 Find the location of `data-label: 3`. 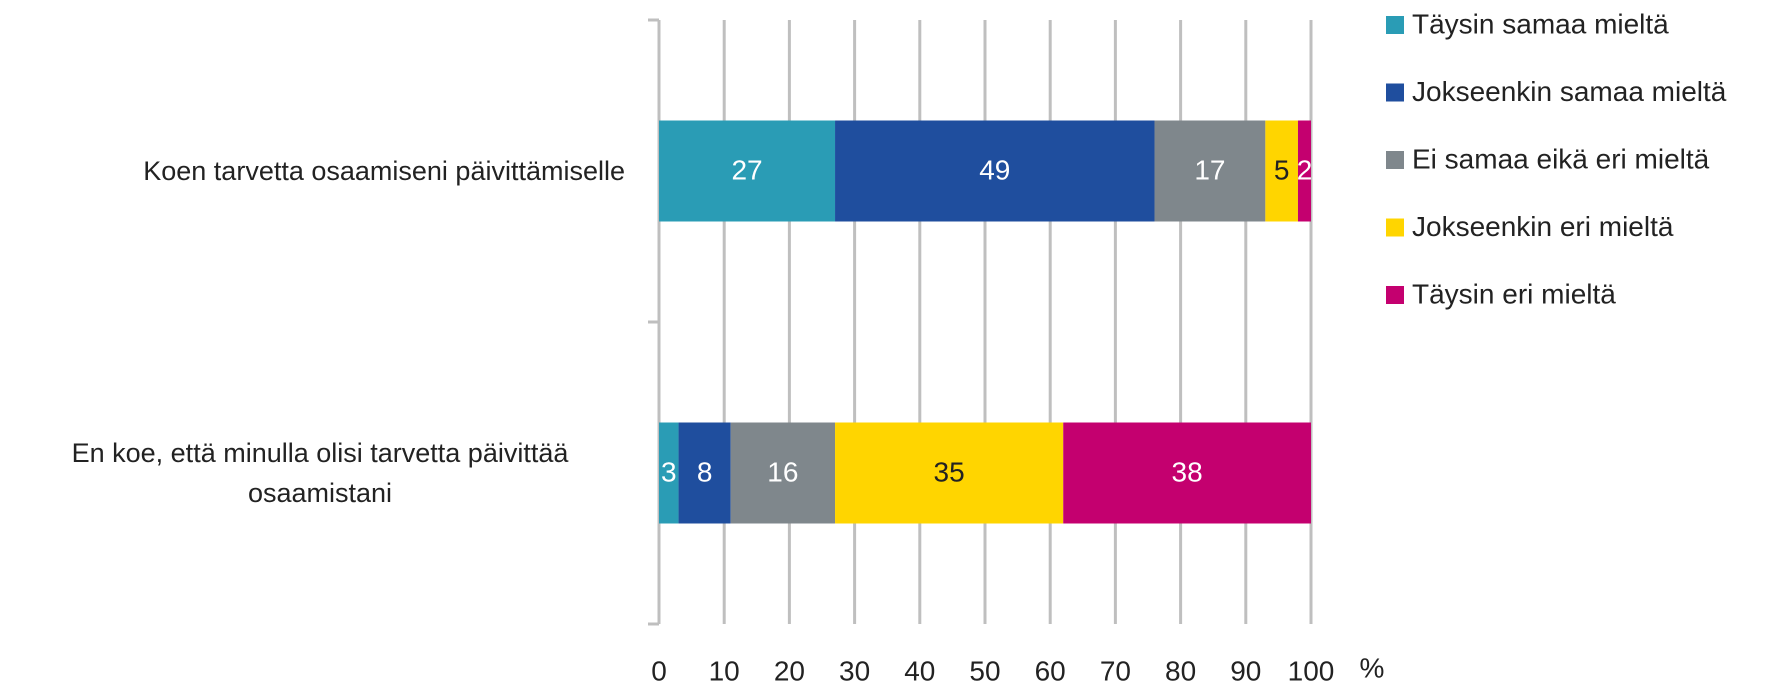

data-label: 3 is located at coordinates (669, 471).